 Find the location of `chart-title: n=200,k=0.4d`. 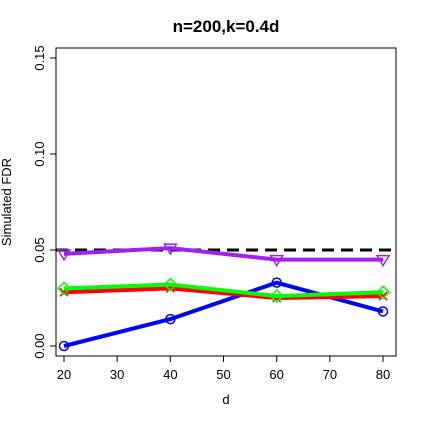

chart-title: n=200,k=0.4d is located at coordinates (226, 26).